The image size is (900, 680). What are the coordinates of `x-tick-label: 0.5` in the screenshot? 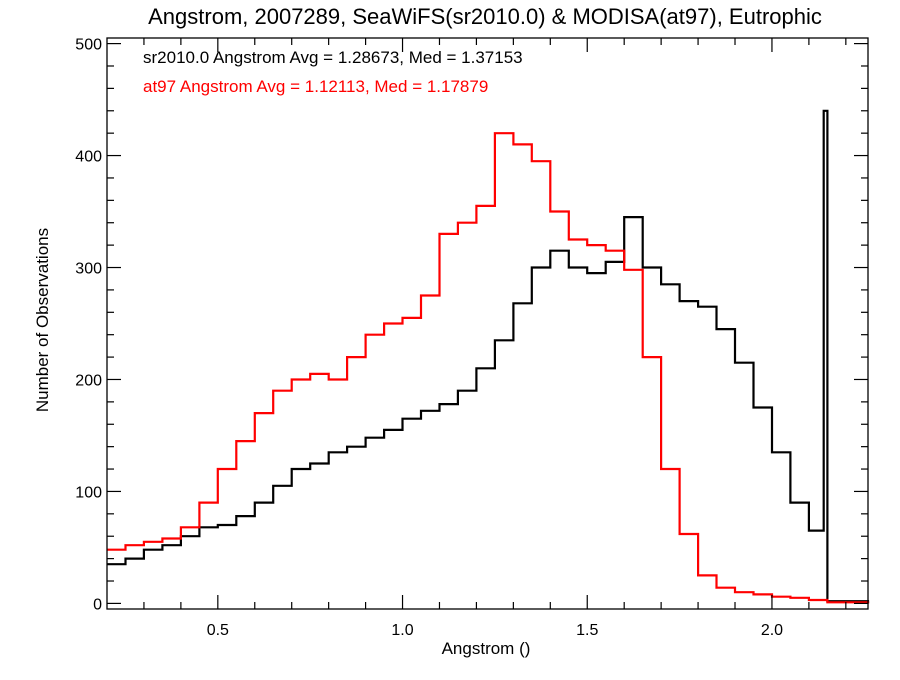 It's located at (218, 630).